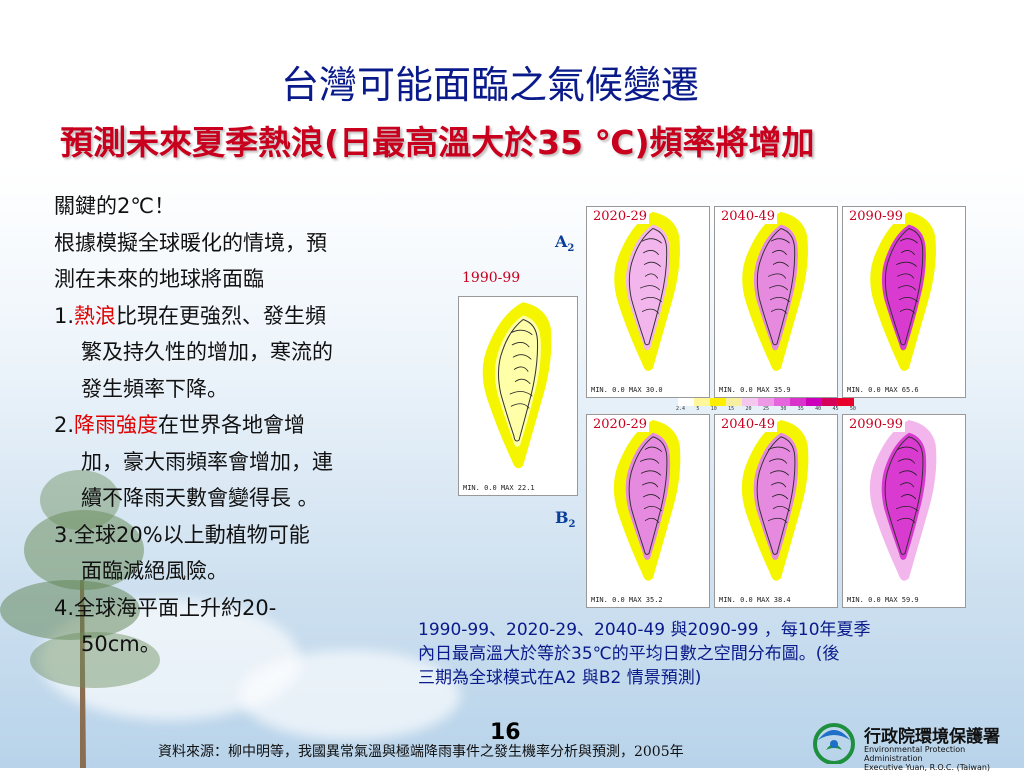 The image size is (1024, 772). What do you see at coordinates (232, 425) in the screenshot?
I see `bullet-text: 在世界各地會增` at bounding box center [232, 425].